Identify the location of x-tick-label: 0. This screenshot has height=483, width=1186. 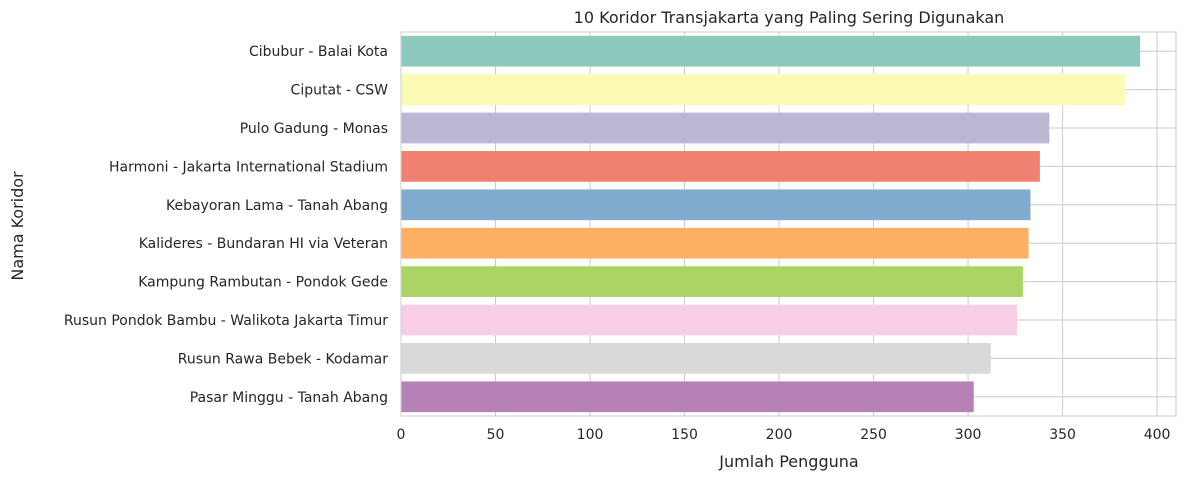
(401, 435).